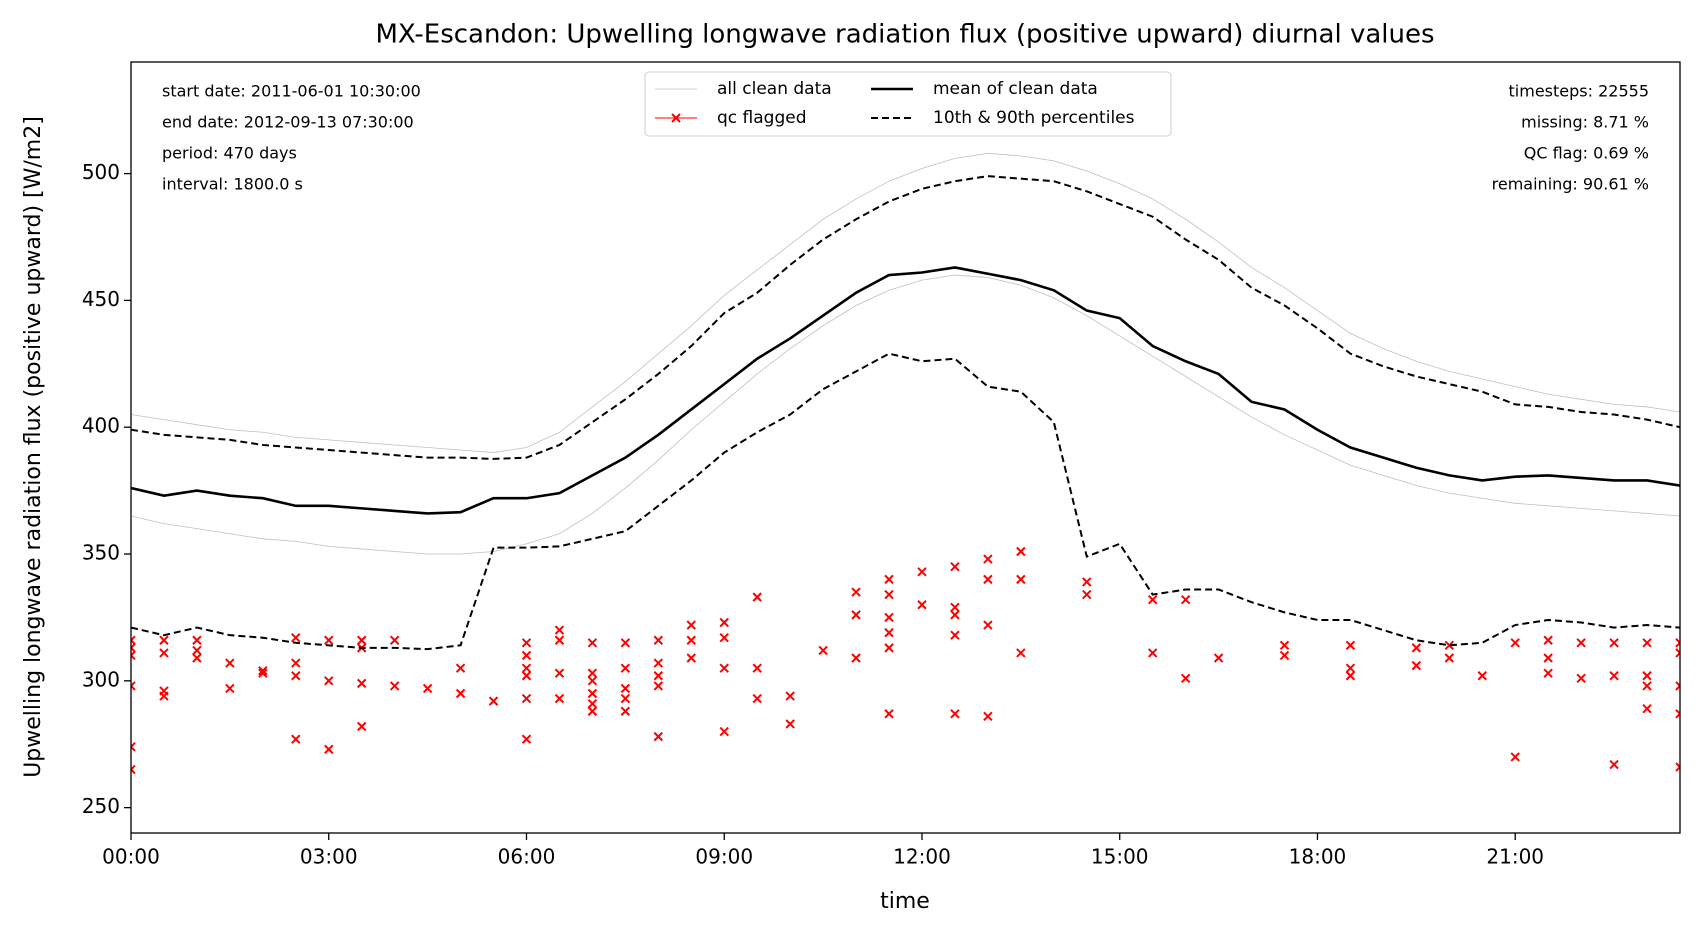  I want to click on x-tick-label: 15:00, so click(1120, 857).